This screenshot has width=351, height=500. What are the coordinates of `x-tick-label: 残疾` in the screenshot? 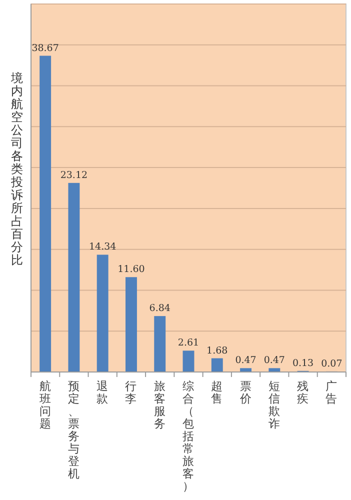 It's located at (303, 392).